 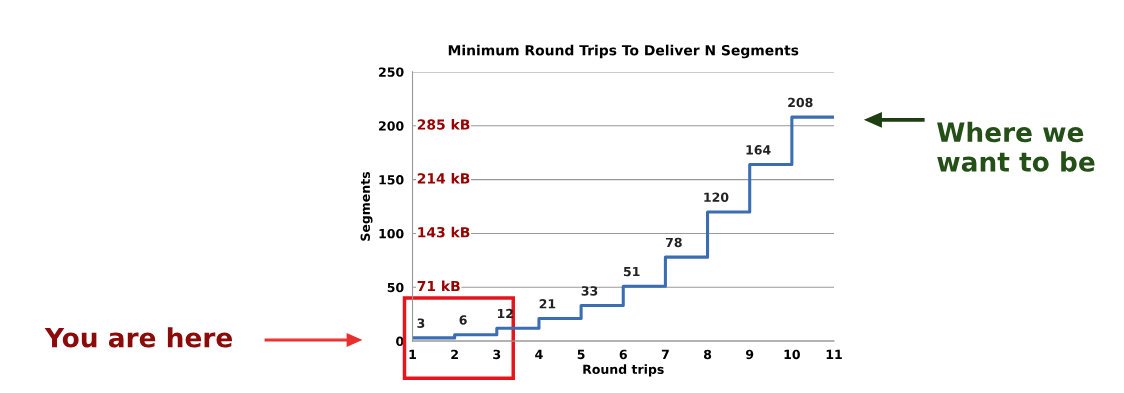 I want to click on y-tick-label: 0, so click(x=400, y=341).